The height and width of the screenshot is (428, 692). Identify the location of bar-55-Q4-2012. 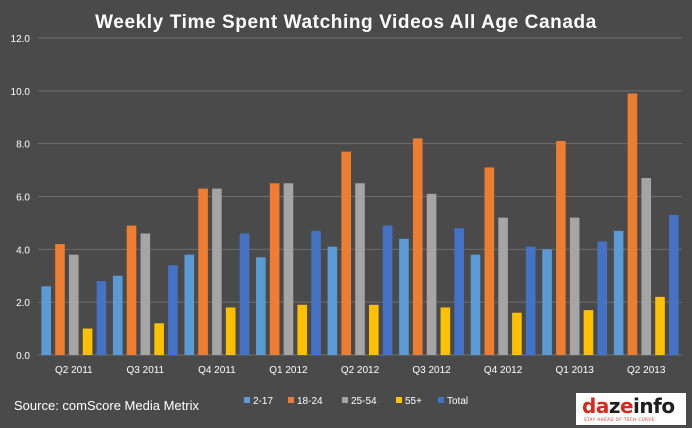
(517, 333).